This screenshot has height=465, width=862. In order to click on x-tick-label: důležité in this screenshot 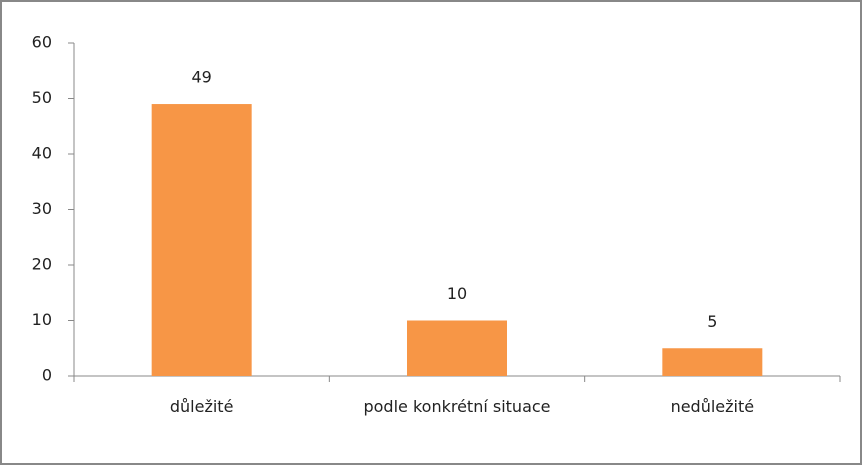, I will do `click(201, 406)`.